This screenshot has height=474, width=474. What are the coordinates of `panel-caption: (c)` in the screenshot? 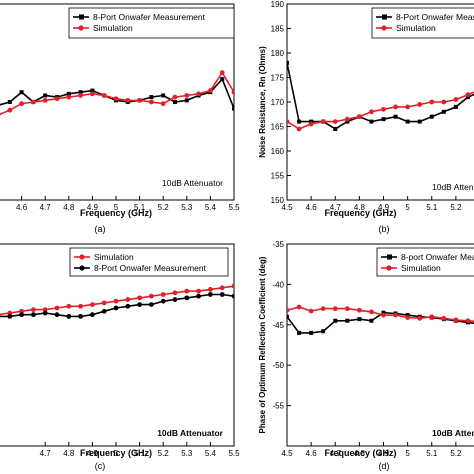 It's located at (100, 466).